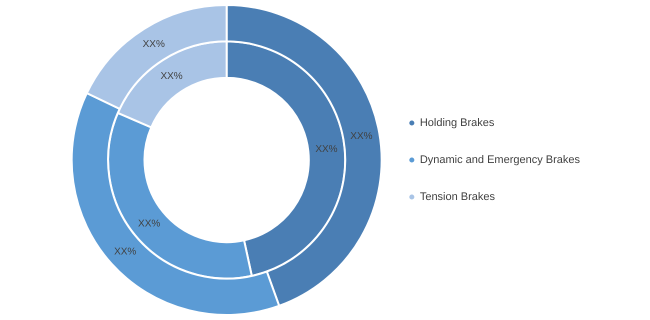 The image size is (650, 320). Describe the element at coordinates (457, 123) in the screenshot. I see `legend-label: Holding Brakes` at that location.